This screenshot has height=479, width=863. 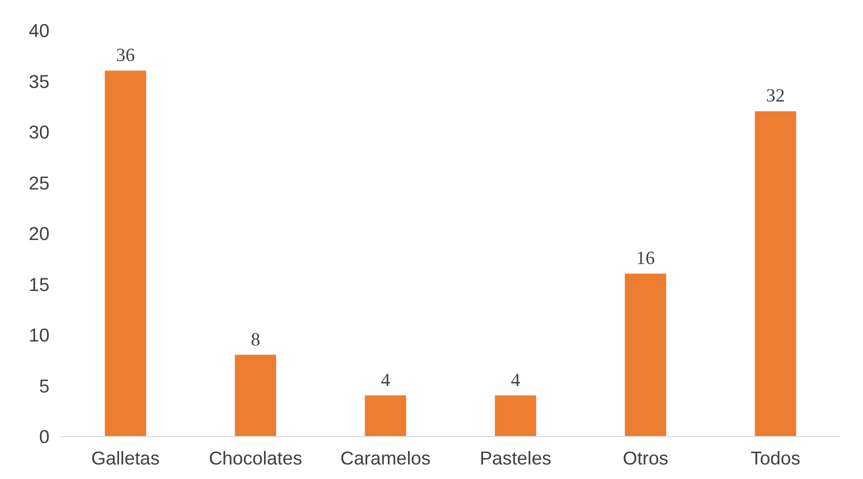 What do you see at coordinates (44, 436) in the screenshot?
I see `y-tick-label: 0` at bounding box center [44, 436].